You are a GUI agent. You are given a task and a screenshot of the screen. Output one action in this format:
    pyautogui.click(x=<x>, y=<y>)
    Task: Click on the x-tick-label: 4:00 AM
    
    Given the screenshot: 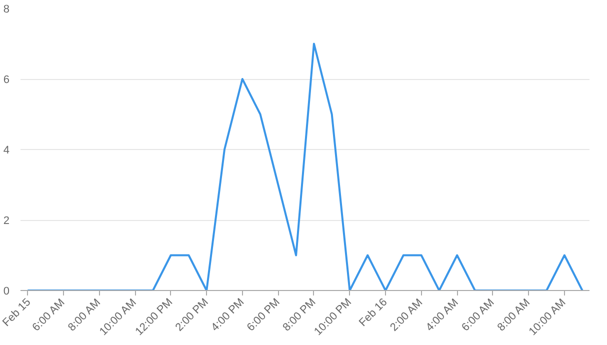 What is the action you would take?
    pyautogui.click(x=442, y=315)
    